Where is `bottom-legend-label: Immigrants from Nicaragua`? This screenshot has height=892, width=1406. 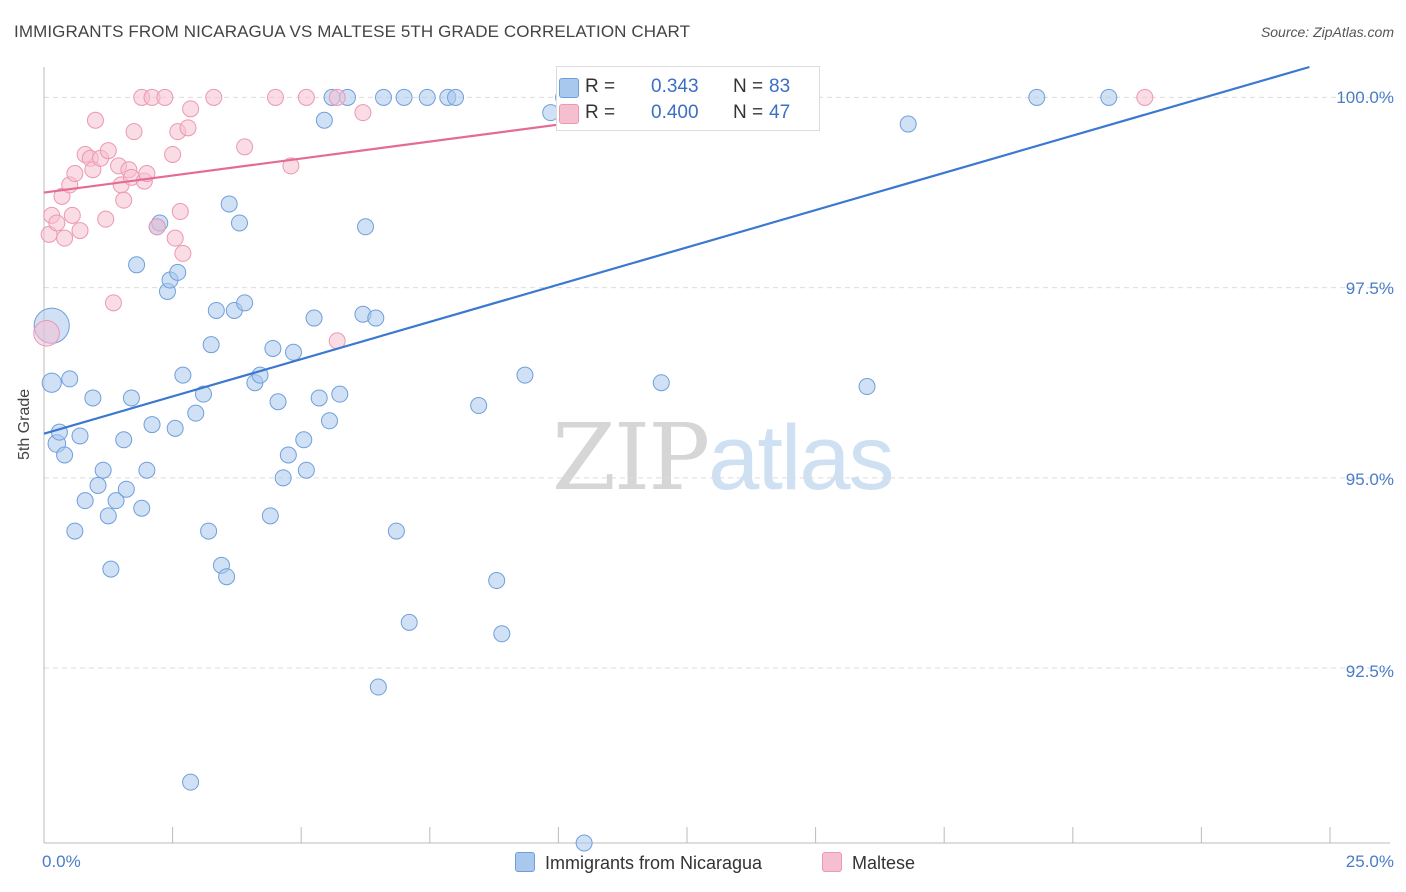
bottom-legend-label: Immigrants from Nicaragua is located at coordinates (654, 863).